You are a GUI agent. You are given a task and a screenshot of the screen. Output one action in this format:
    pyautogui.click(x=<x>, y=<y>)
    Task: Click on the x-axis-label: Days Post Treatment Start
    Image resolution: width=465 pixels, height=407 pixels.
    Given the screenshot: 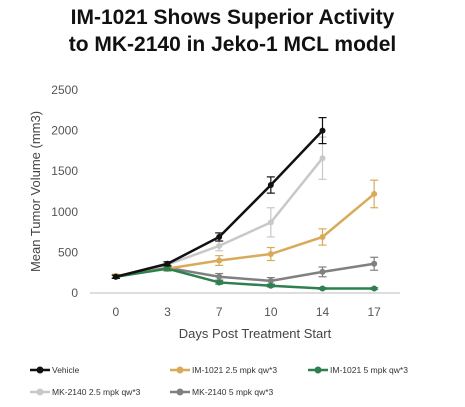 What is the action you would take?
    pyautogui.click(x=255, y=333)
    